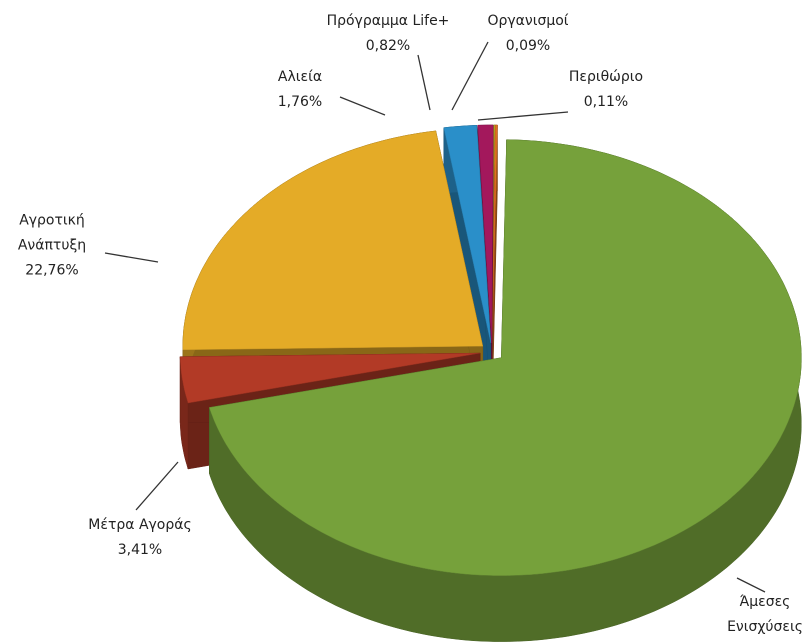 The width and height of the screenshot is (810, 644). What do you see at coordinates (140, 538) in the screenshot?
I see `slice-label: Μέτρα Αγοράς 3,41%` at bounding box center [140, 538].